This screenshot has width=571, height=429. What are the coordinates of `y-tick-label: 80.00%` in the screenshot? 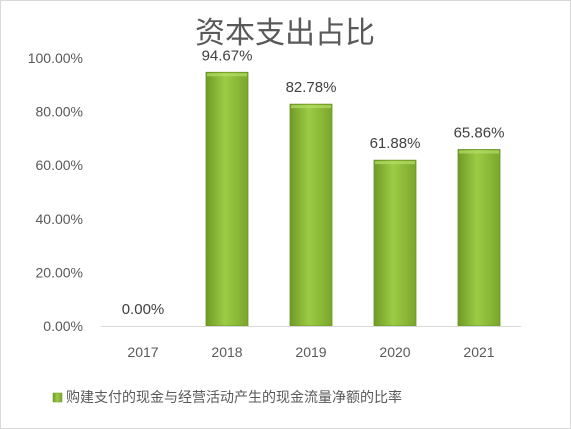 It's located at (59, 112).